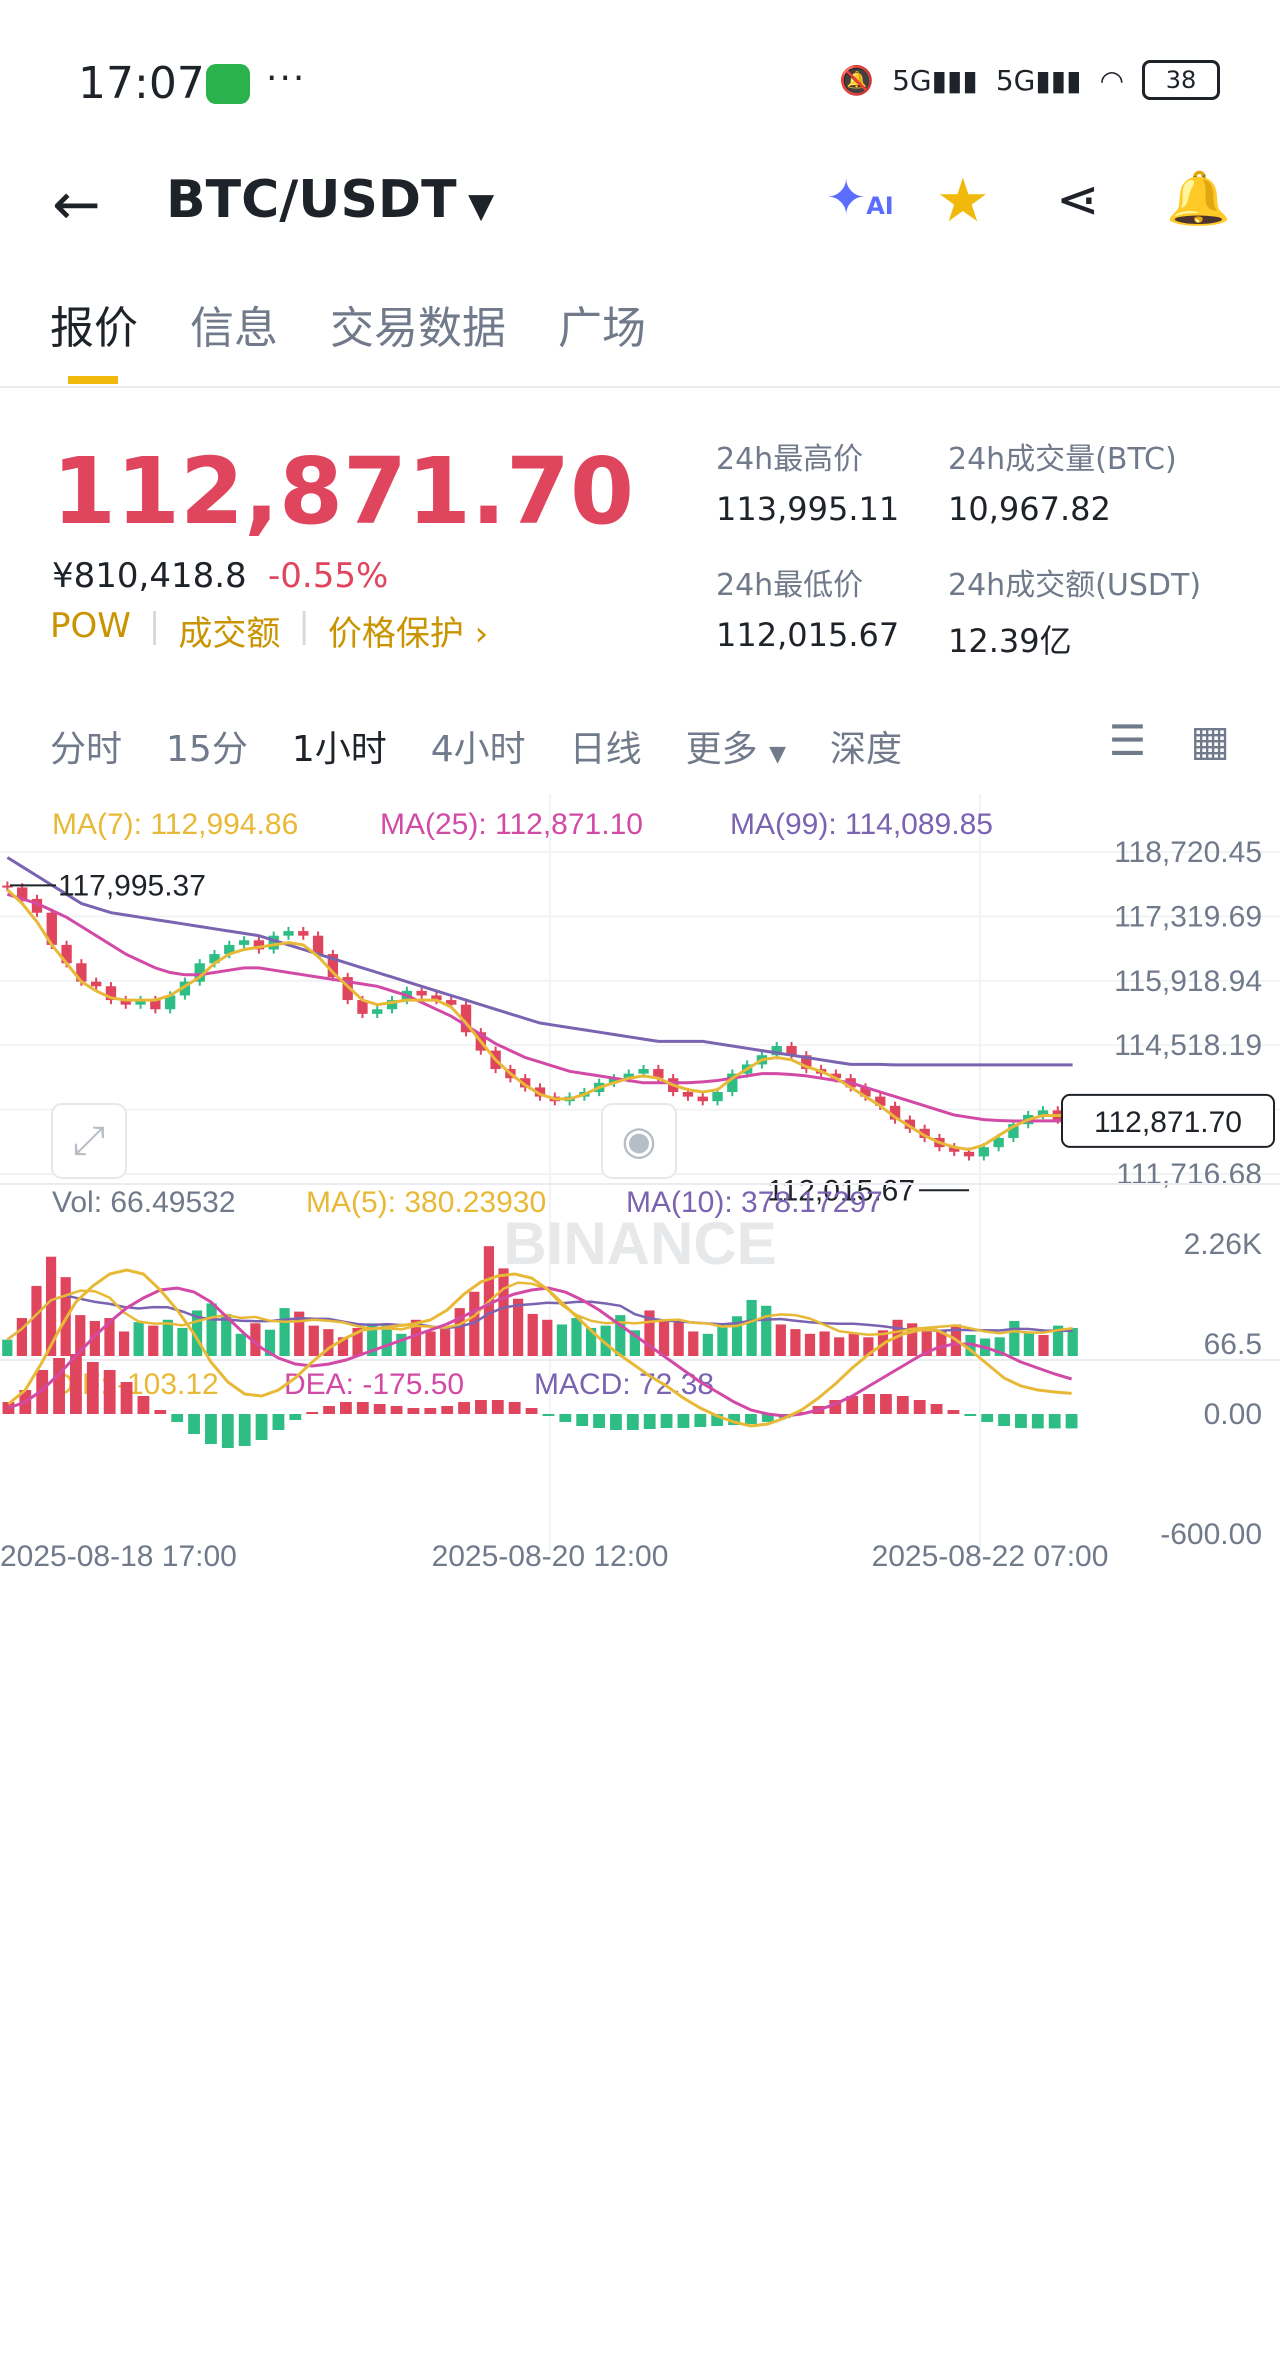  What do you see at coordinates (1078, 200) in the screenshot?
I see `share-icon: ⋖` at bounding box center [1078, 200].